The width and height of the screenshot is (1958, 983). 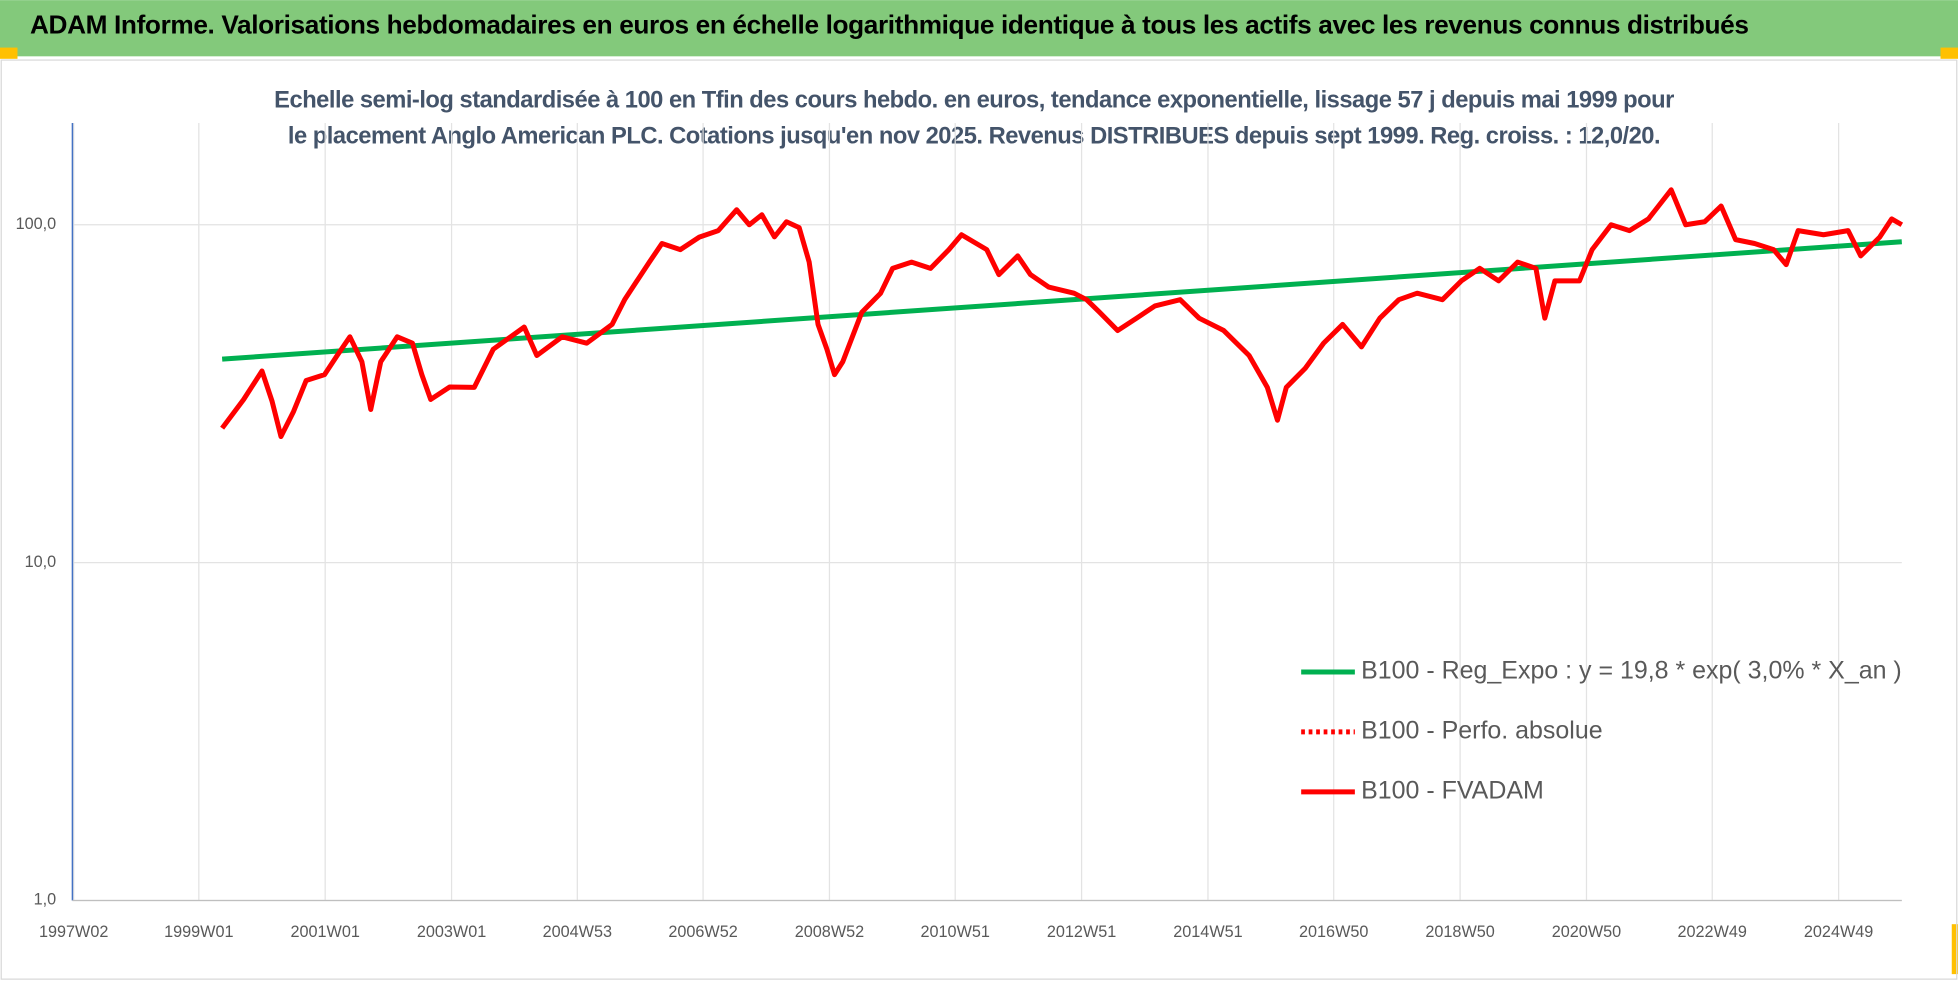 What do you see at coordinates (1333, 932) in the screenshot?
I see `x-tick-label: 2016W50` at bounding box center [1333, 932].